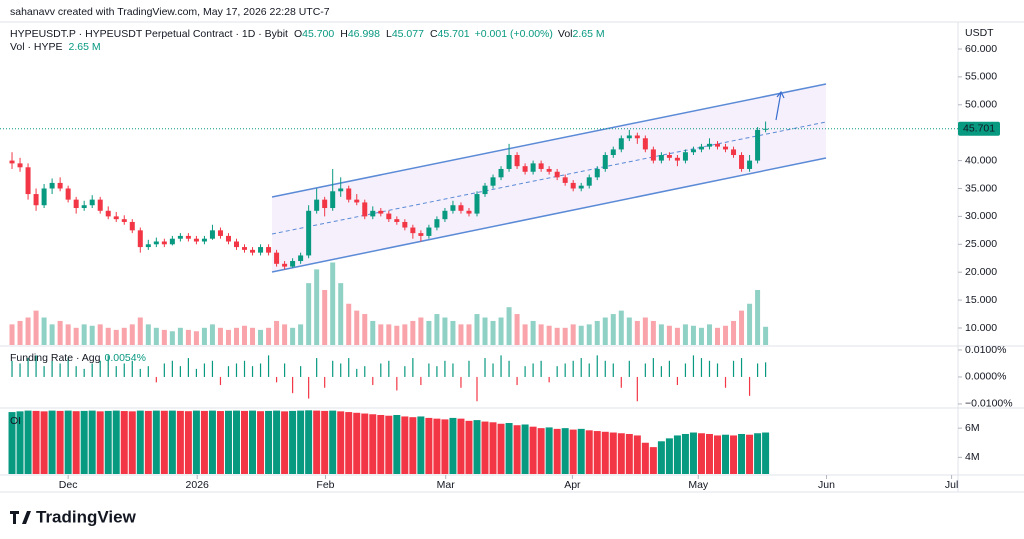  I want to click on y-tick-label: −0.0100%, so click(989, 404).